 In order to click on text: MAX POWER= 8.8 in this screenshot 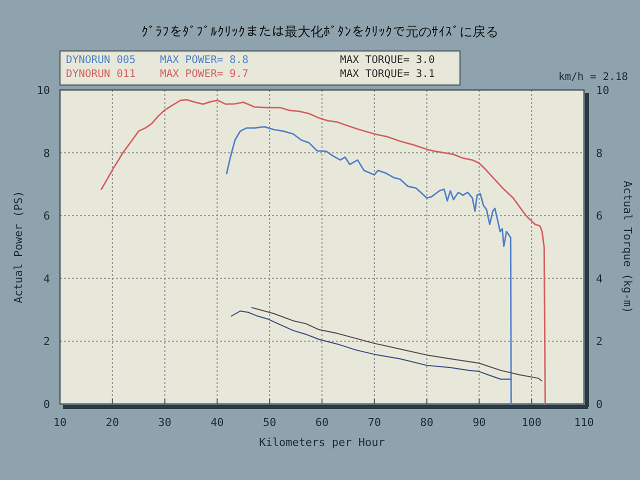, I will do `click(204, 60)`.